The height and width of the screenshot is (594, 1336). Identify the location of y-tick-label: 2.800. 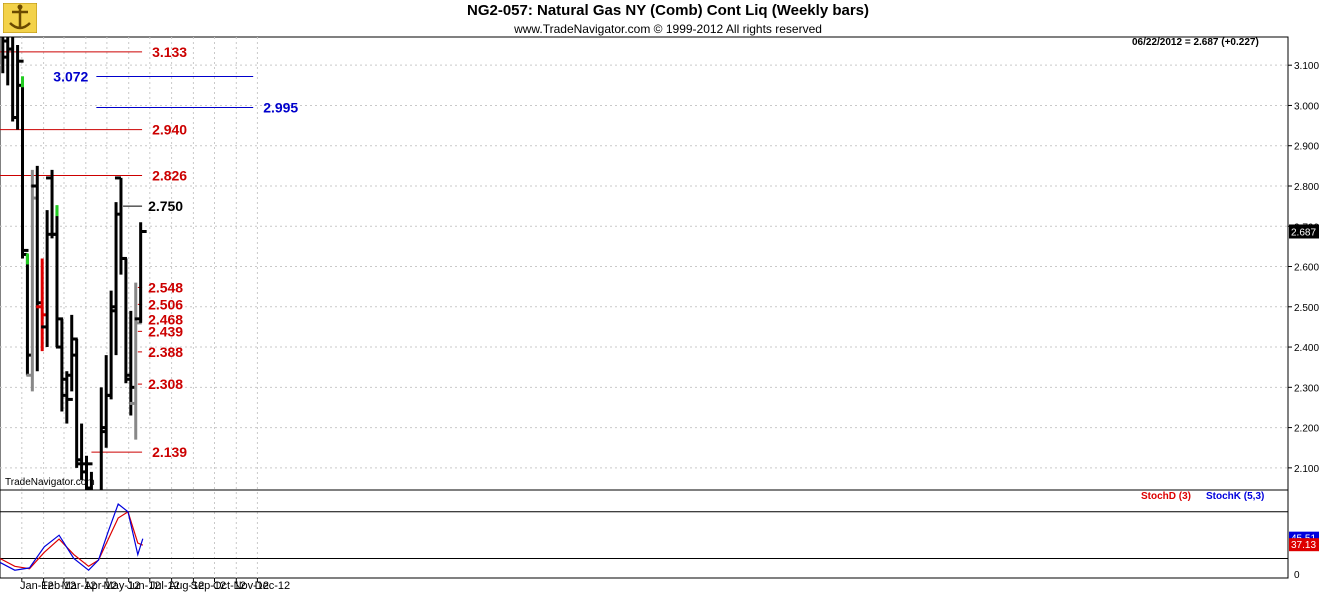
(1306, 187).